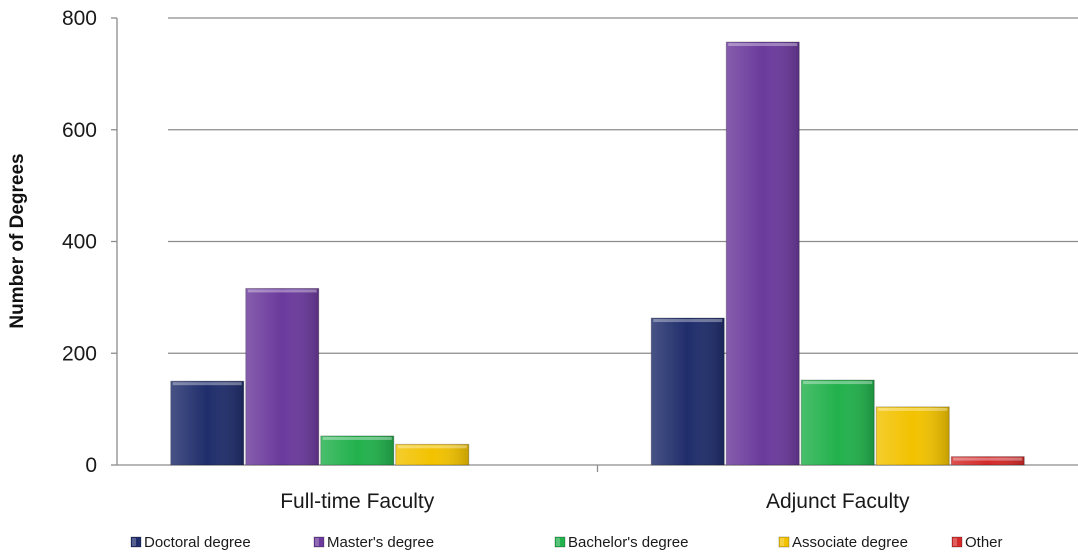 The width and height of the screenshot is (1078, 552). What do you see at coordinates (628, 542) in the screenshot?
I see `legend-label: Bachelor's degree` at bounding box center [628, 542].